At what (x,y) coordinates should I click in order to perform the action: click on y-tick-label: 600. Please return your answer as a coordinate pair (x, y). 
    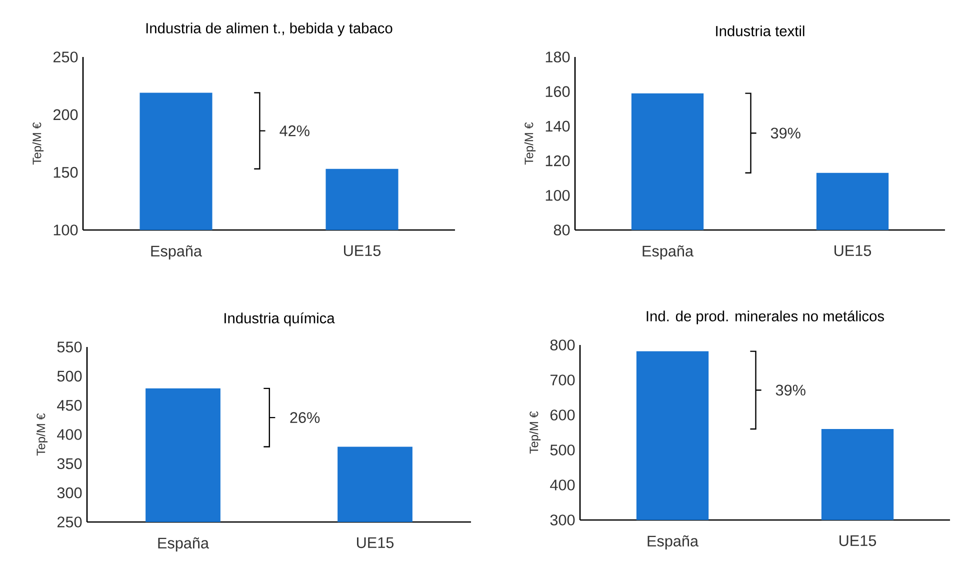
    Looking at the image, I should click on (562, 415).